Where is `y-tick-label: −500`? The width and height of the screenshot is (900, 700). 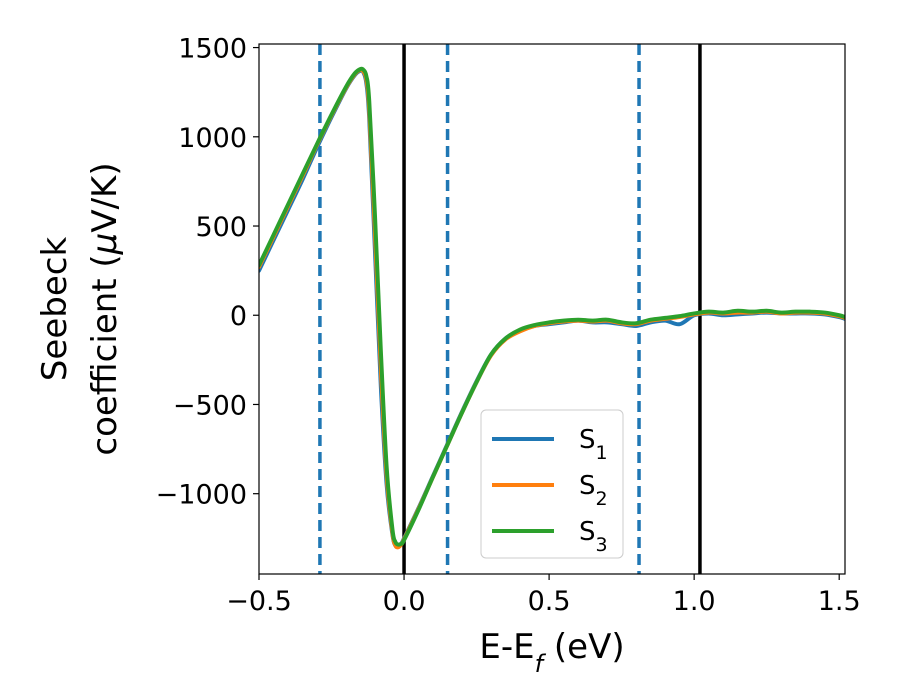 y-tick-label: −500 is located at coordinates (210, 405).